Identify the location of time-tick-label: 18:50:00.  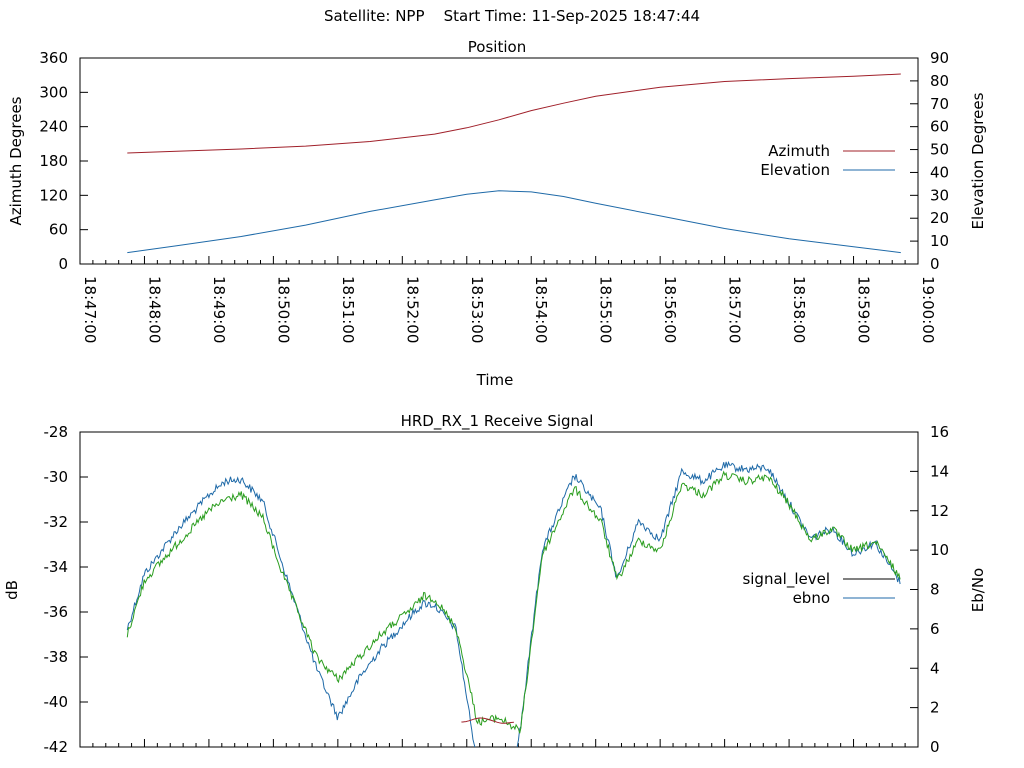
(283, 309).